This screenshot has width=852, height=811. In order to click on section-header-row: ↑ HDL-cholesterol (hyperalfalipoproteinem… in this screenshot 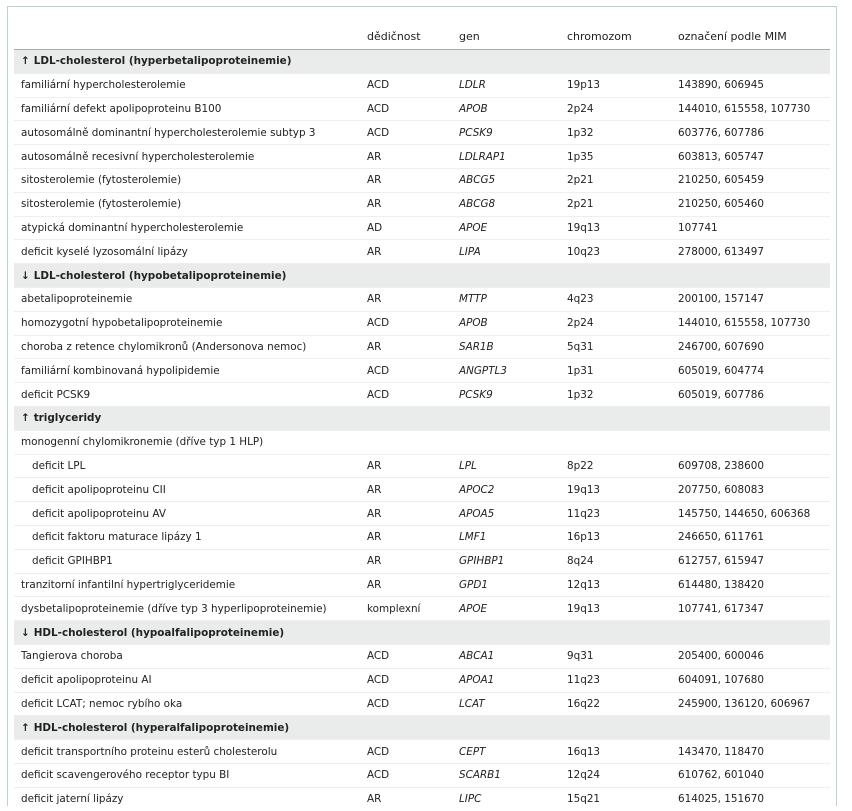, I will do `click(422, 727)`.